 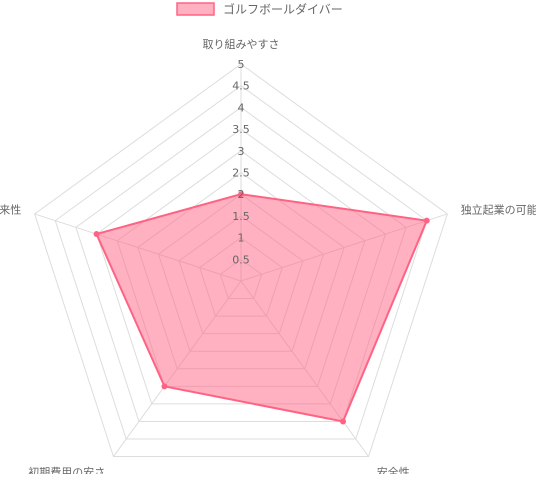 I want to click on axis-label: 初期費用の安さ, so click(x=66, y=469).